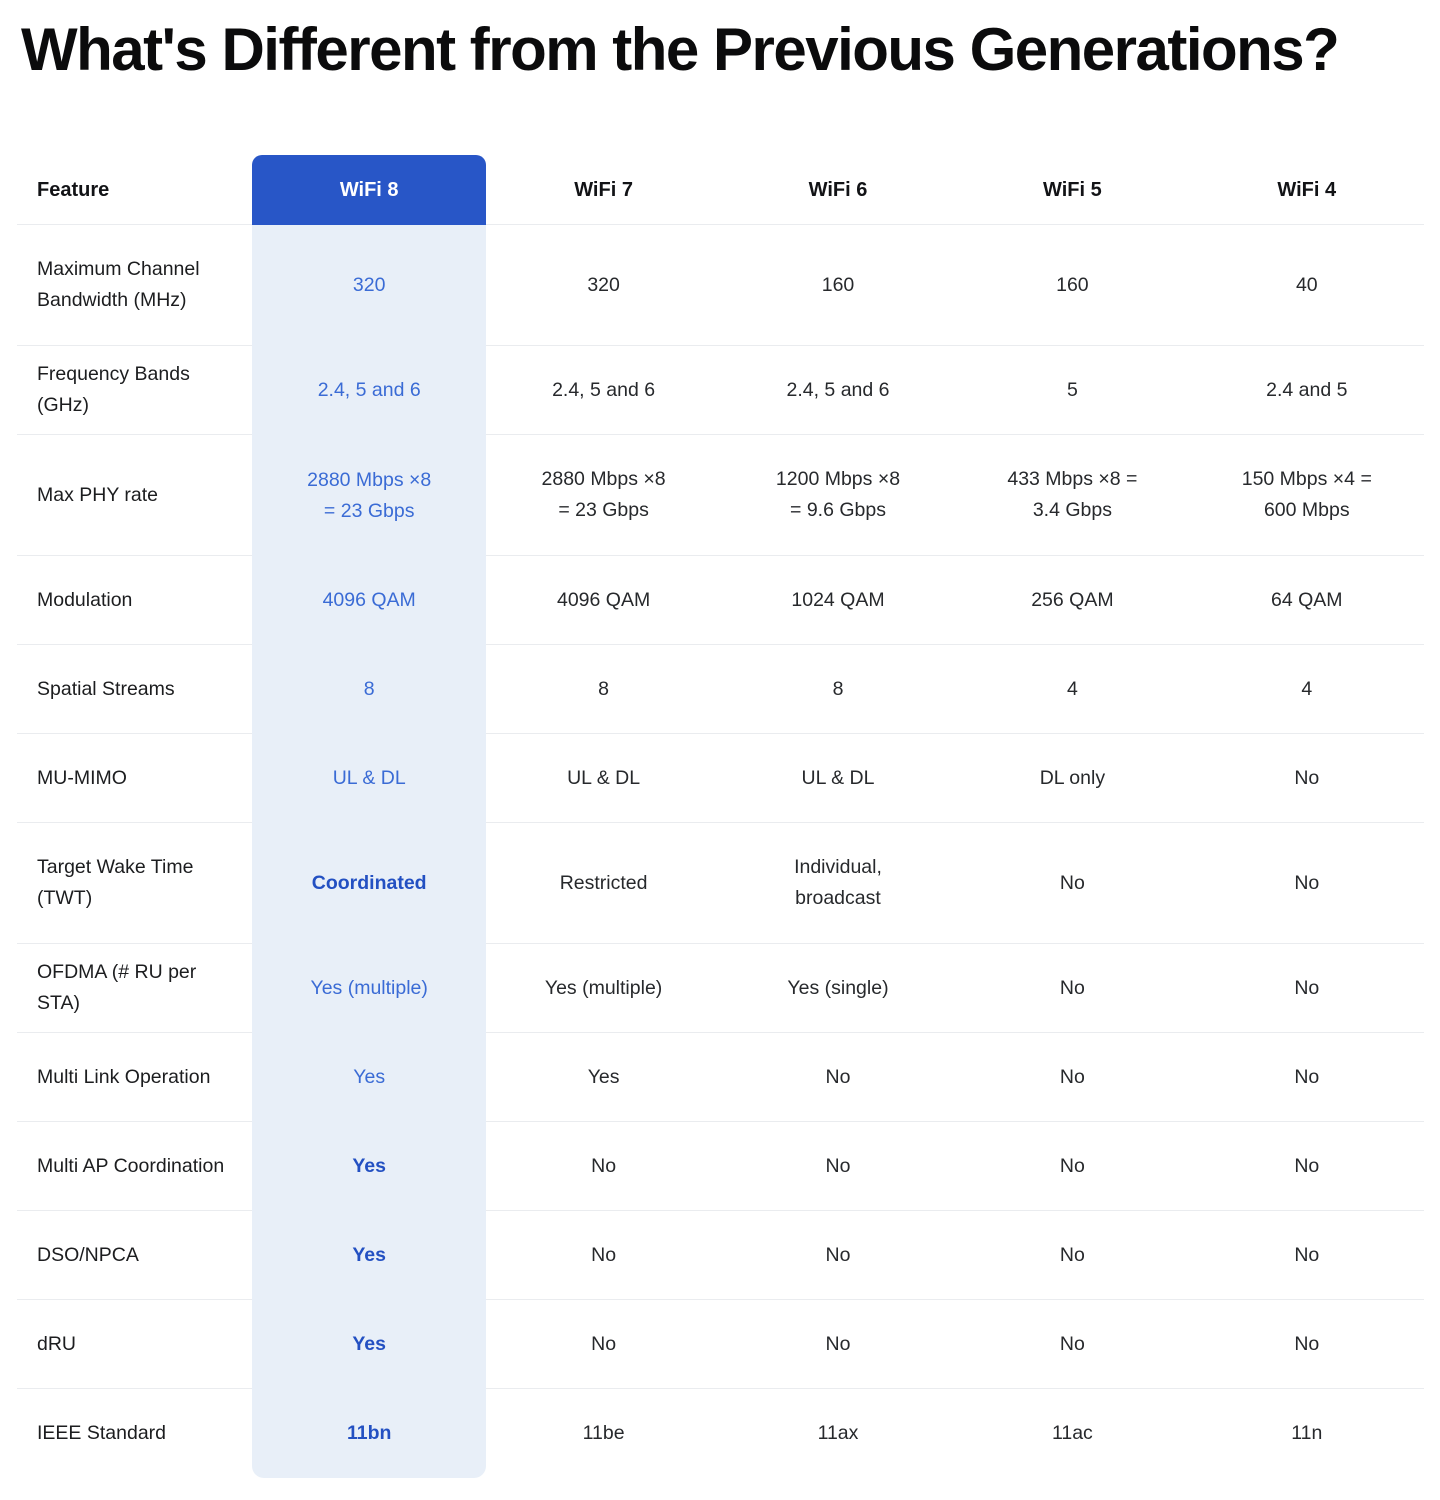 The height and width of the screenshot is (1500, 1440). What do you see at coordinates (1306, 391) in the screenshot?
I see `cell-wifi4: 2.4 and 5` at bounding box center [1306, 391].